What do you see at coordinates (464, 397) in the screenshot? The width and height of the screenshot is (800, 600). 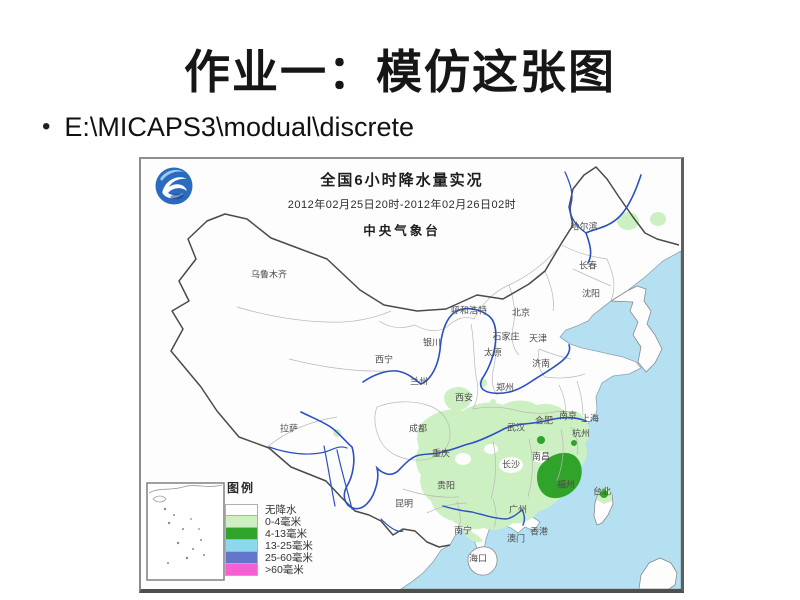 I see `city-label-西安: 西安` at bounding box center [464, 397].